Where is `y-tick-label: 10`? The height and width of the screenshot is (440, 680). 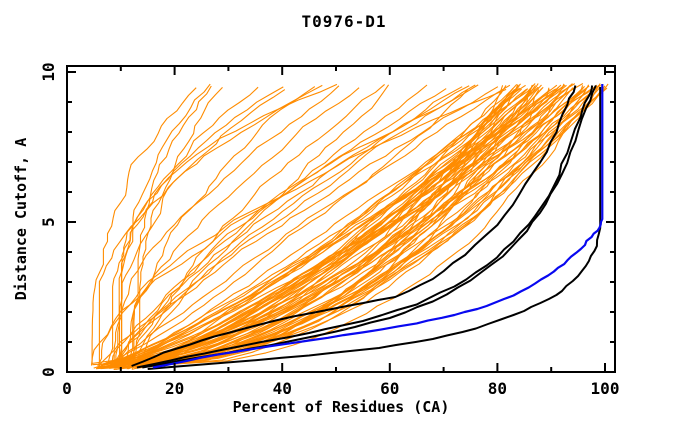 y-tick-label: 10 is located at coordinates (48, 71).